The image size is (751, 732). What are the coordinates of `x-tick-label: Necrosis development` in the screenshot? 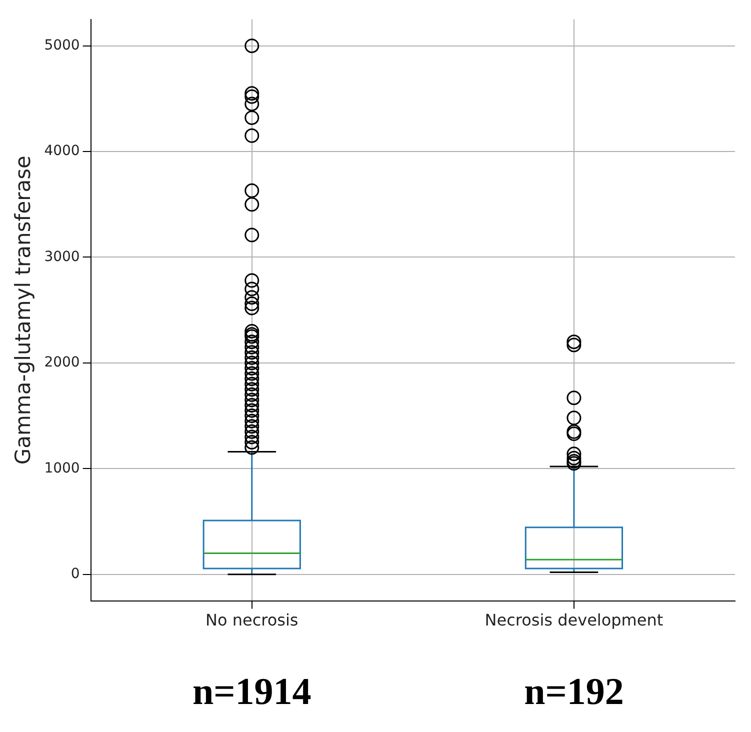 It's located at (574, 620).